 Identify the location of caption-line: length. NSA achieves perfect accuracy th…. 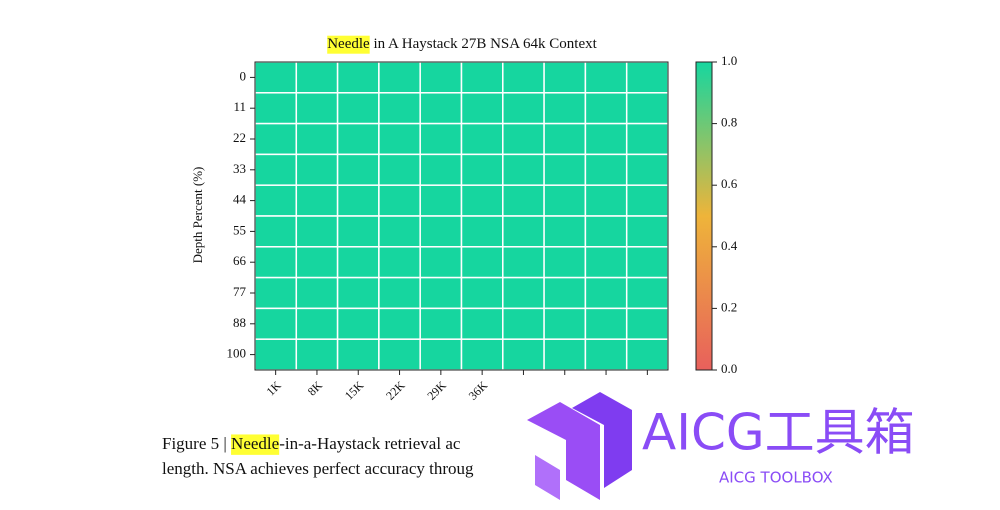
(318, 468).